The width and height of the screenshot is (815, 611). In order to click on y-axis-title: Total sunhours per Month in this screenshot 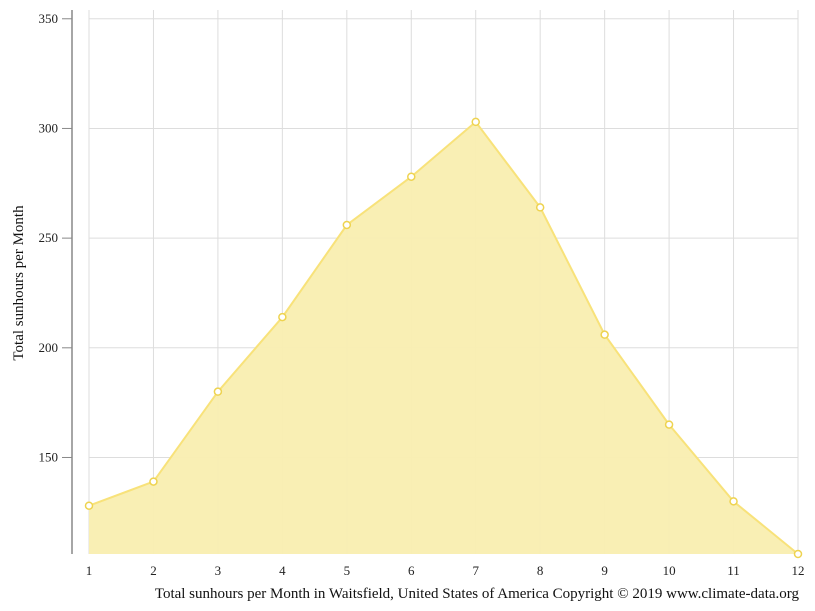, I will do `click(19, 283)`.